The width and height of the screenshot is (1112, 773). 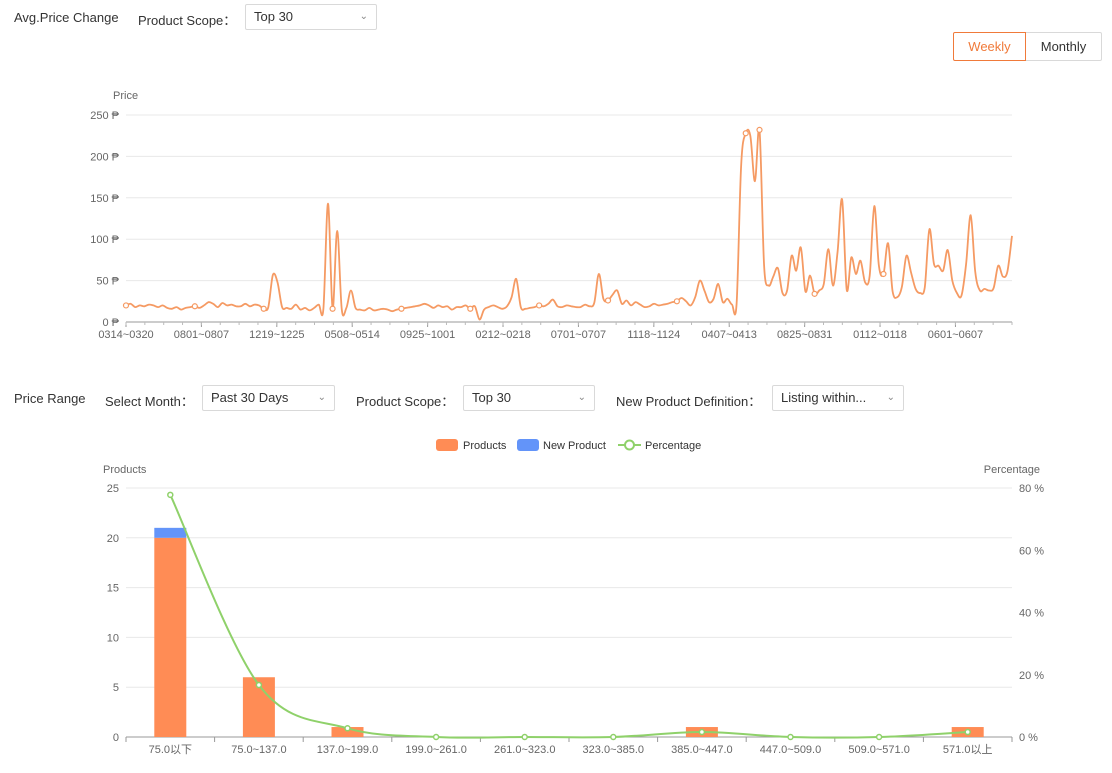 What do you see at coordinates (125, 335) in the screenshot?
I see `x-tick-label: 0314~0320` at bounding box center [125, 335].